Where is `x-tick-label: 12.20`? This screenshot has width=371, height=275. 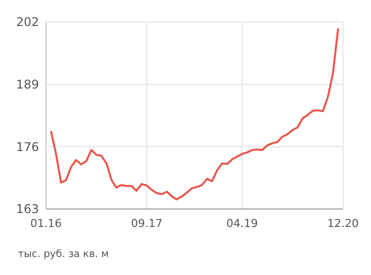
x-tick-label: 12.20 is located at coordinates (343, 223).